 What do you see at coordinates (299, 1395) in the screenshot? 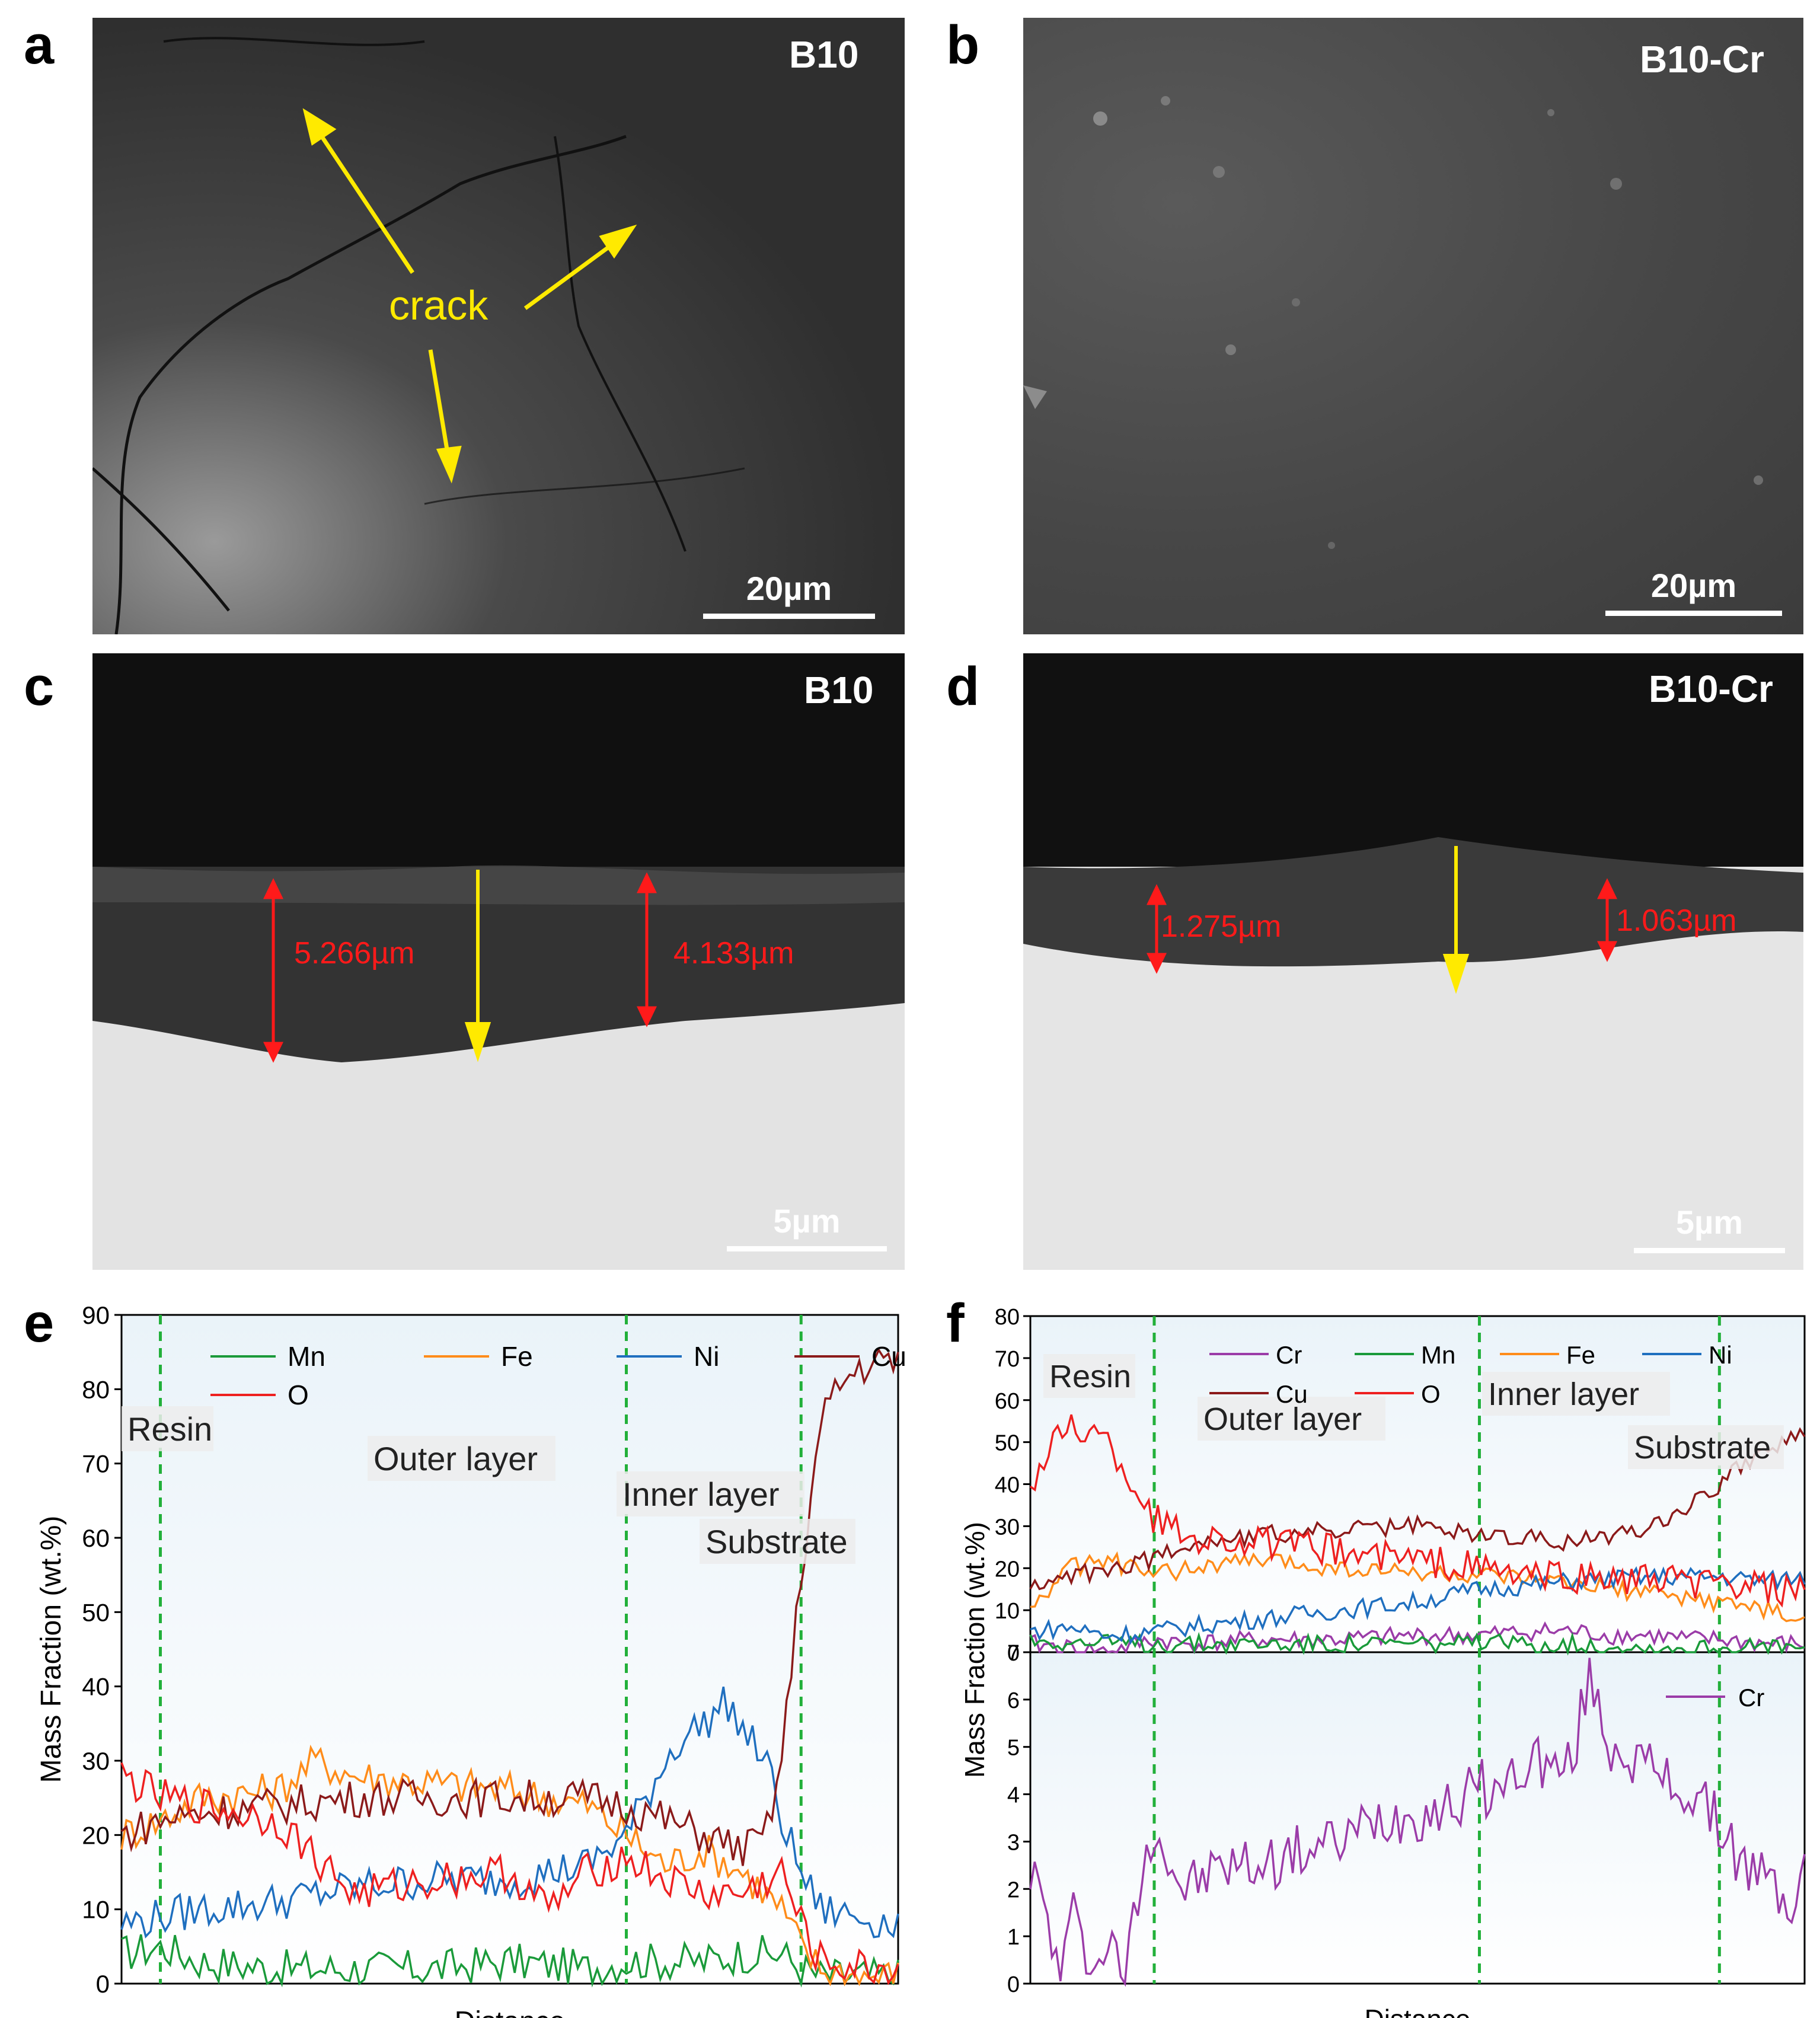
I see `legend-label-e-o: O` at bounding box center [299, 1395].